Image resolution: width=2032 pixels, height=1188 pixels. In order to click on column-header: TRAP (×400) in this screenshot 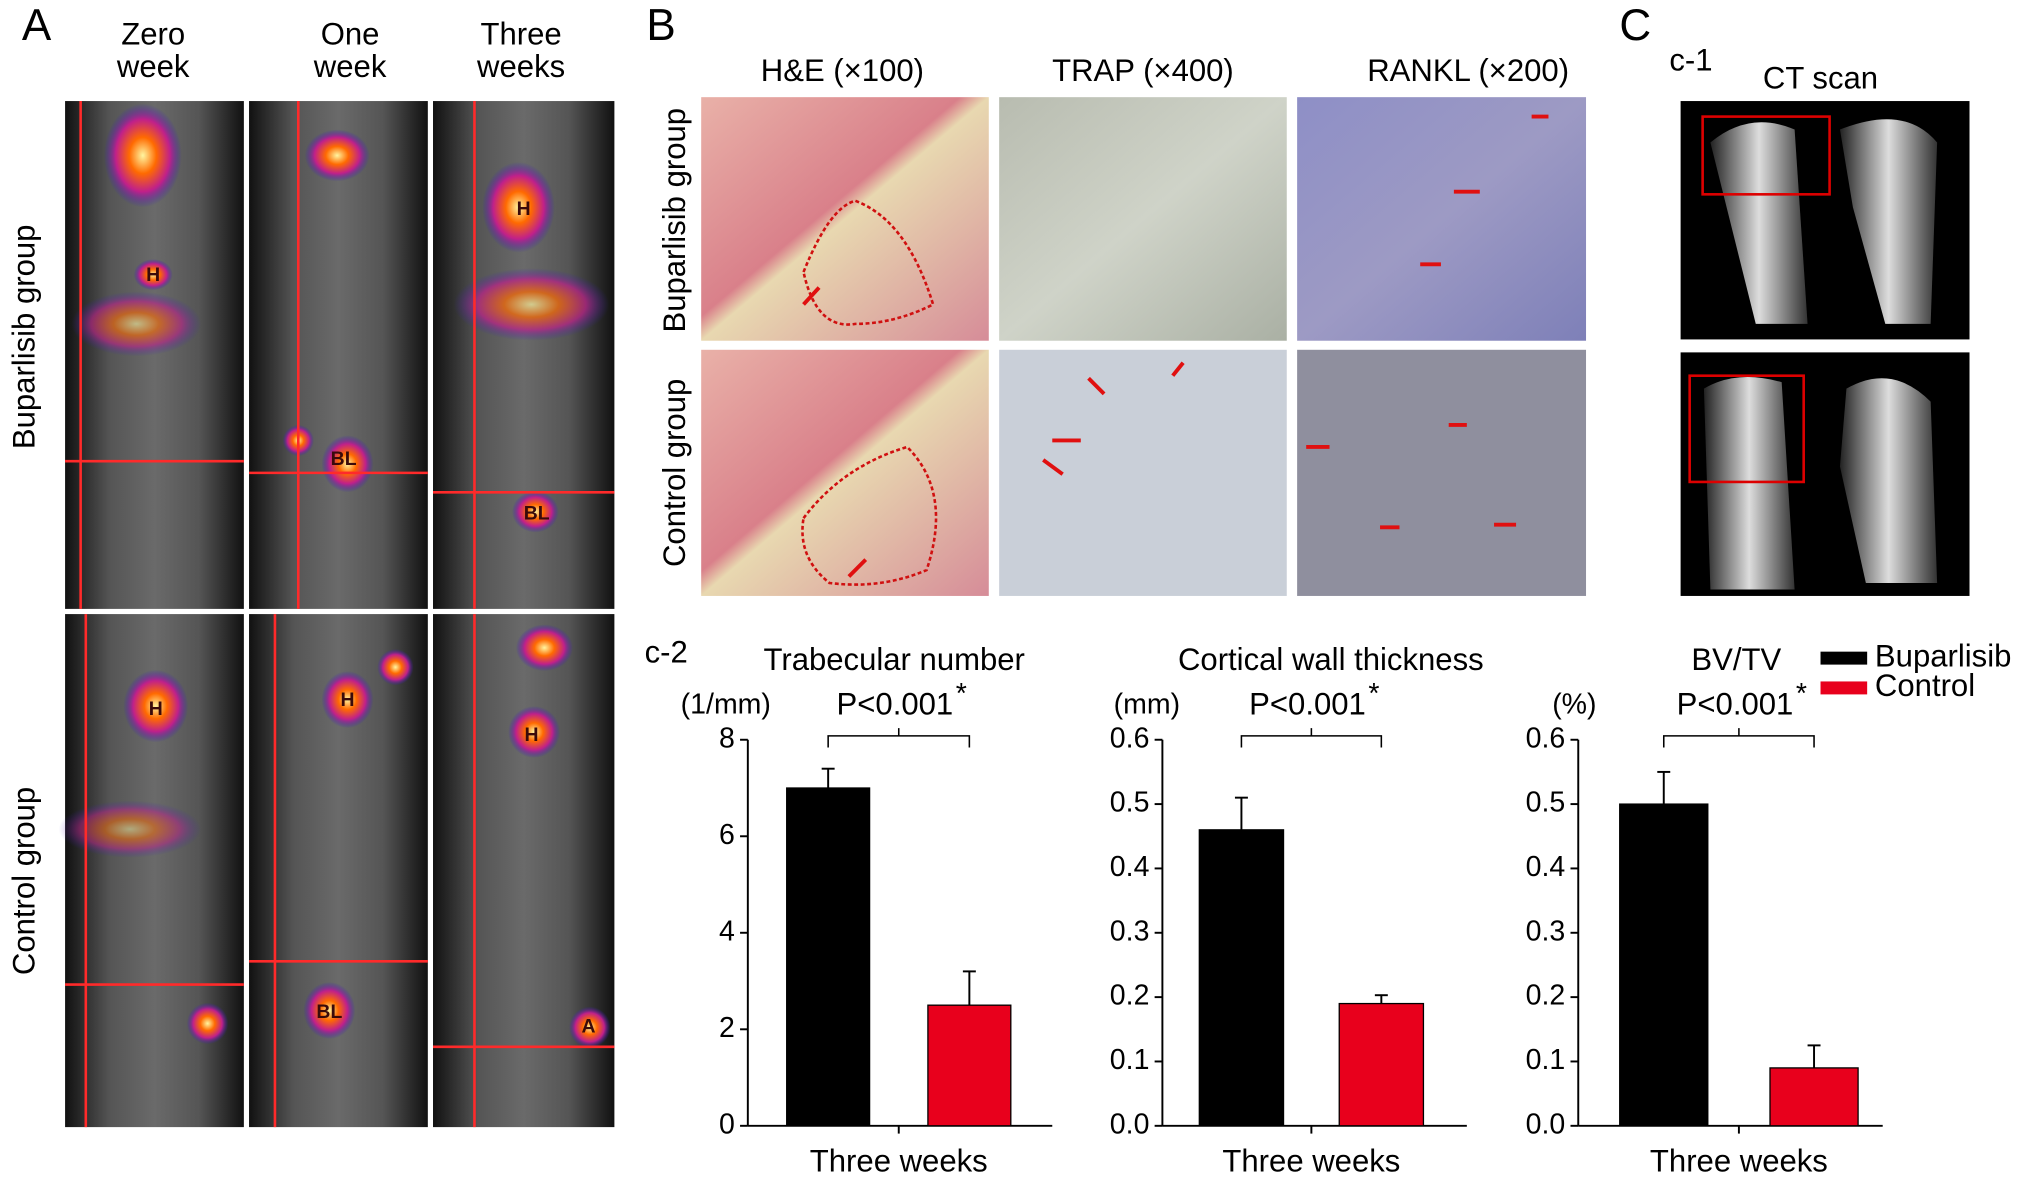, I will do `click(1143, 70)`.